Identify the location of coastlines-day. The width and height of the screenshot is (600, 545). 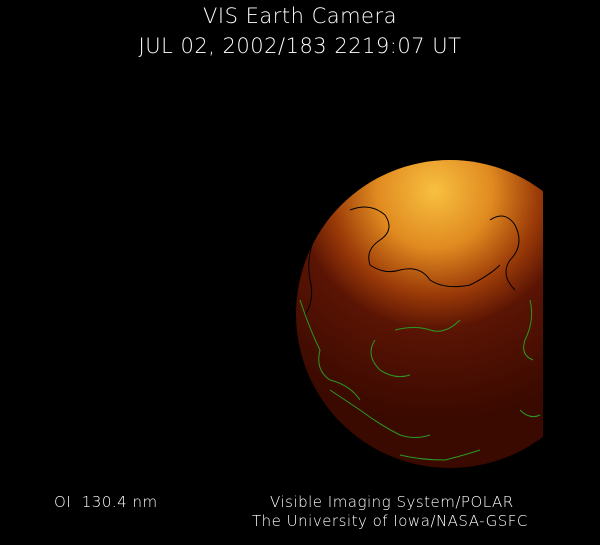
(412, 261).